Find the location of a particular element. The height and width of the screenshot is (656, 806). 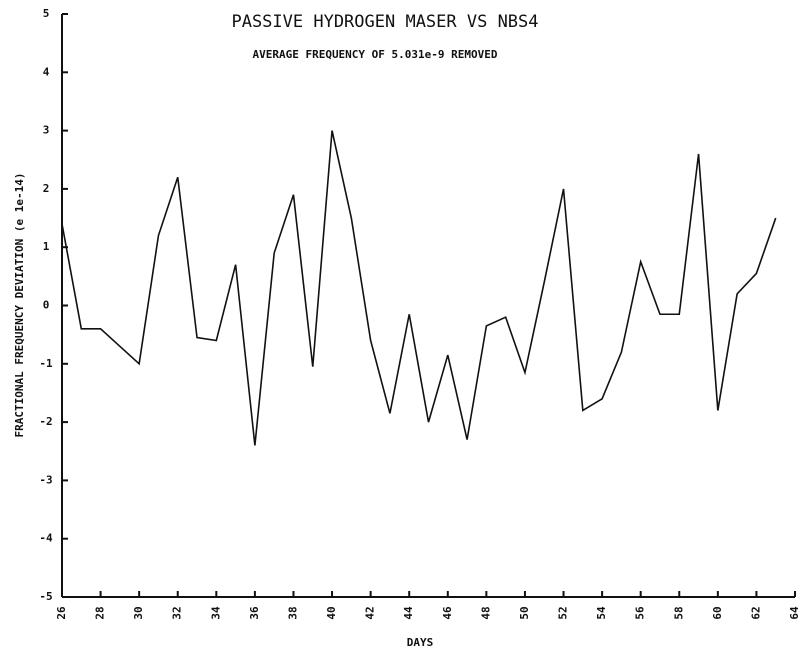

x-tick-label: 58 is located at coordinates (678, 612).